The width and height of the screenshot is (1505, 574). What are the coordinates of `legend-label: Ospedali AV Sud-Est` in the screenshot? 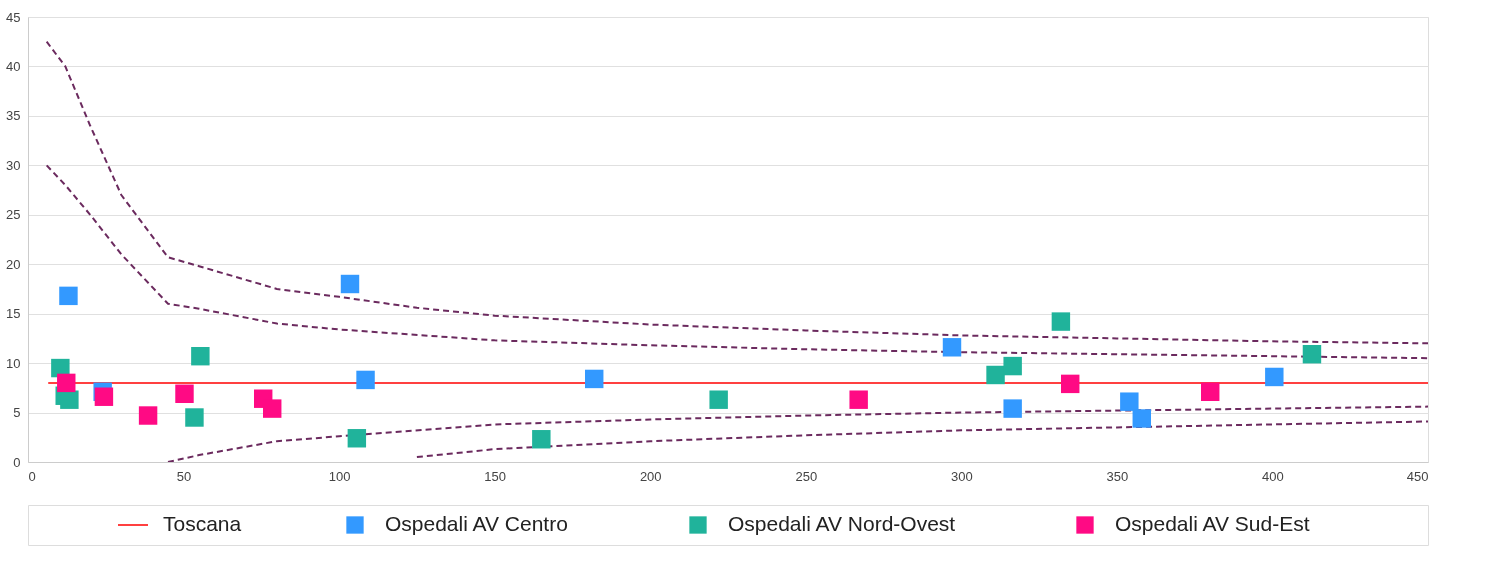 It's located at (1212, 523).